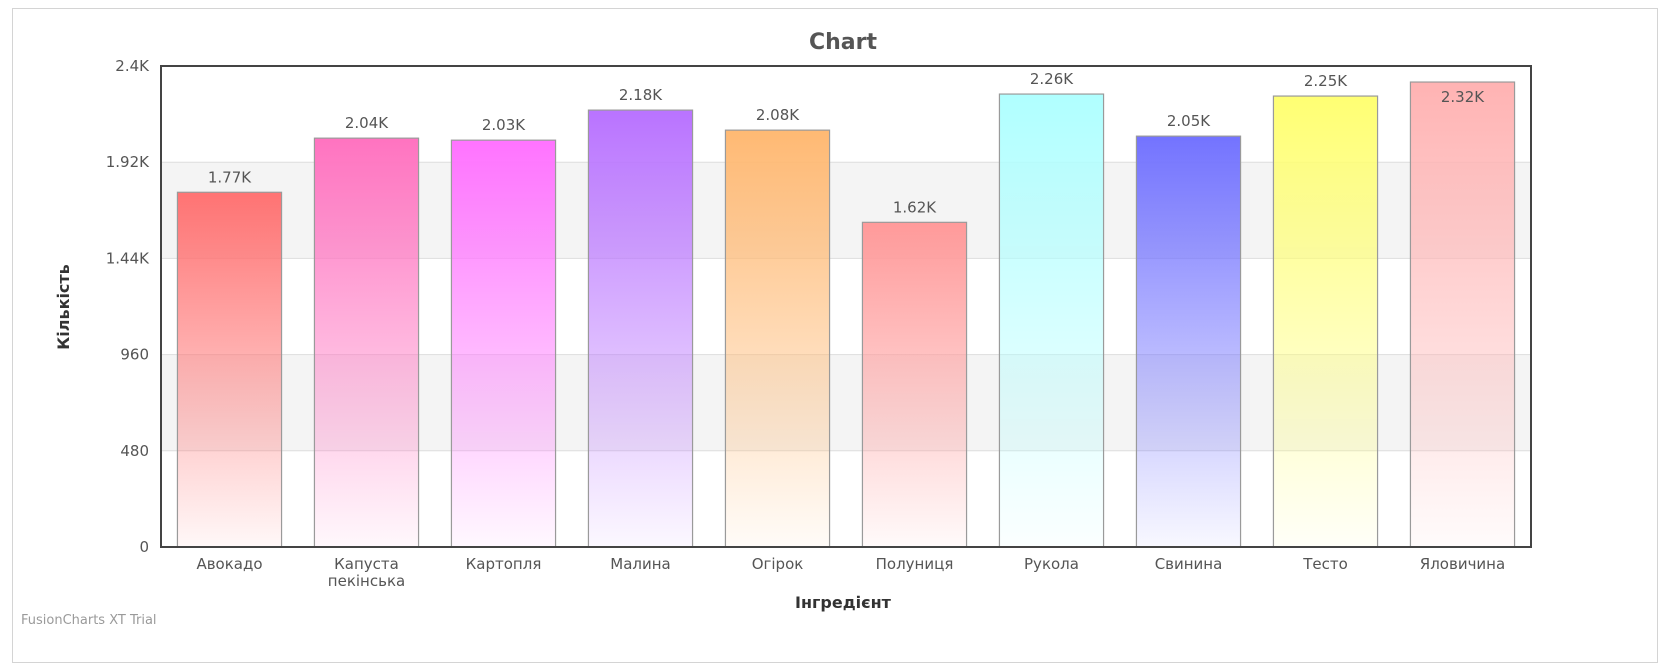 The width and height of the screenshot is (1669, 666). Describe the element at coordinates (1189, 564) in the screenshot. I see `x-category-label: Свинина` at that location.